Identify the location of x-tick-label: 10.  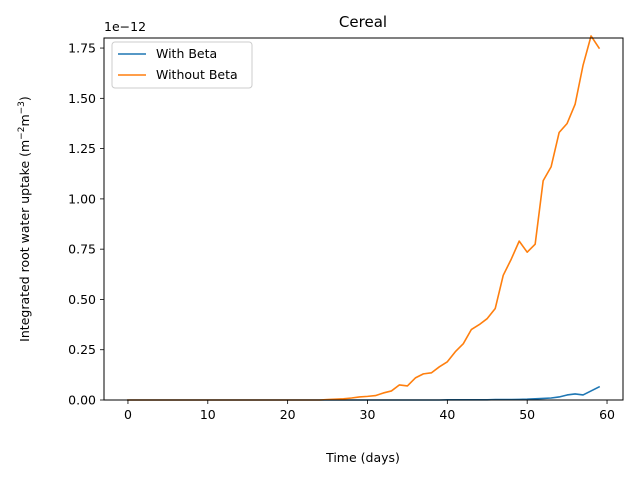
(208, 414).